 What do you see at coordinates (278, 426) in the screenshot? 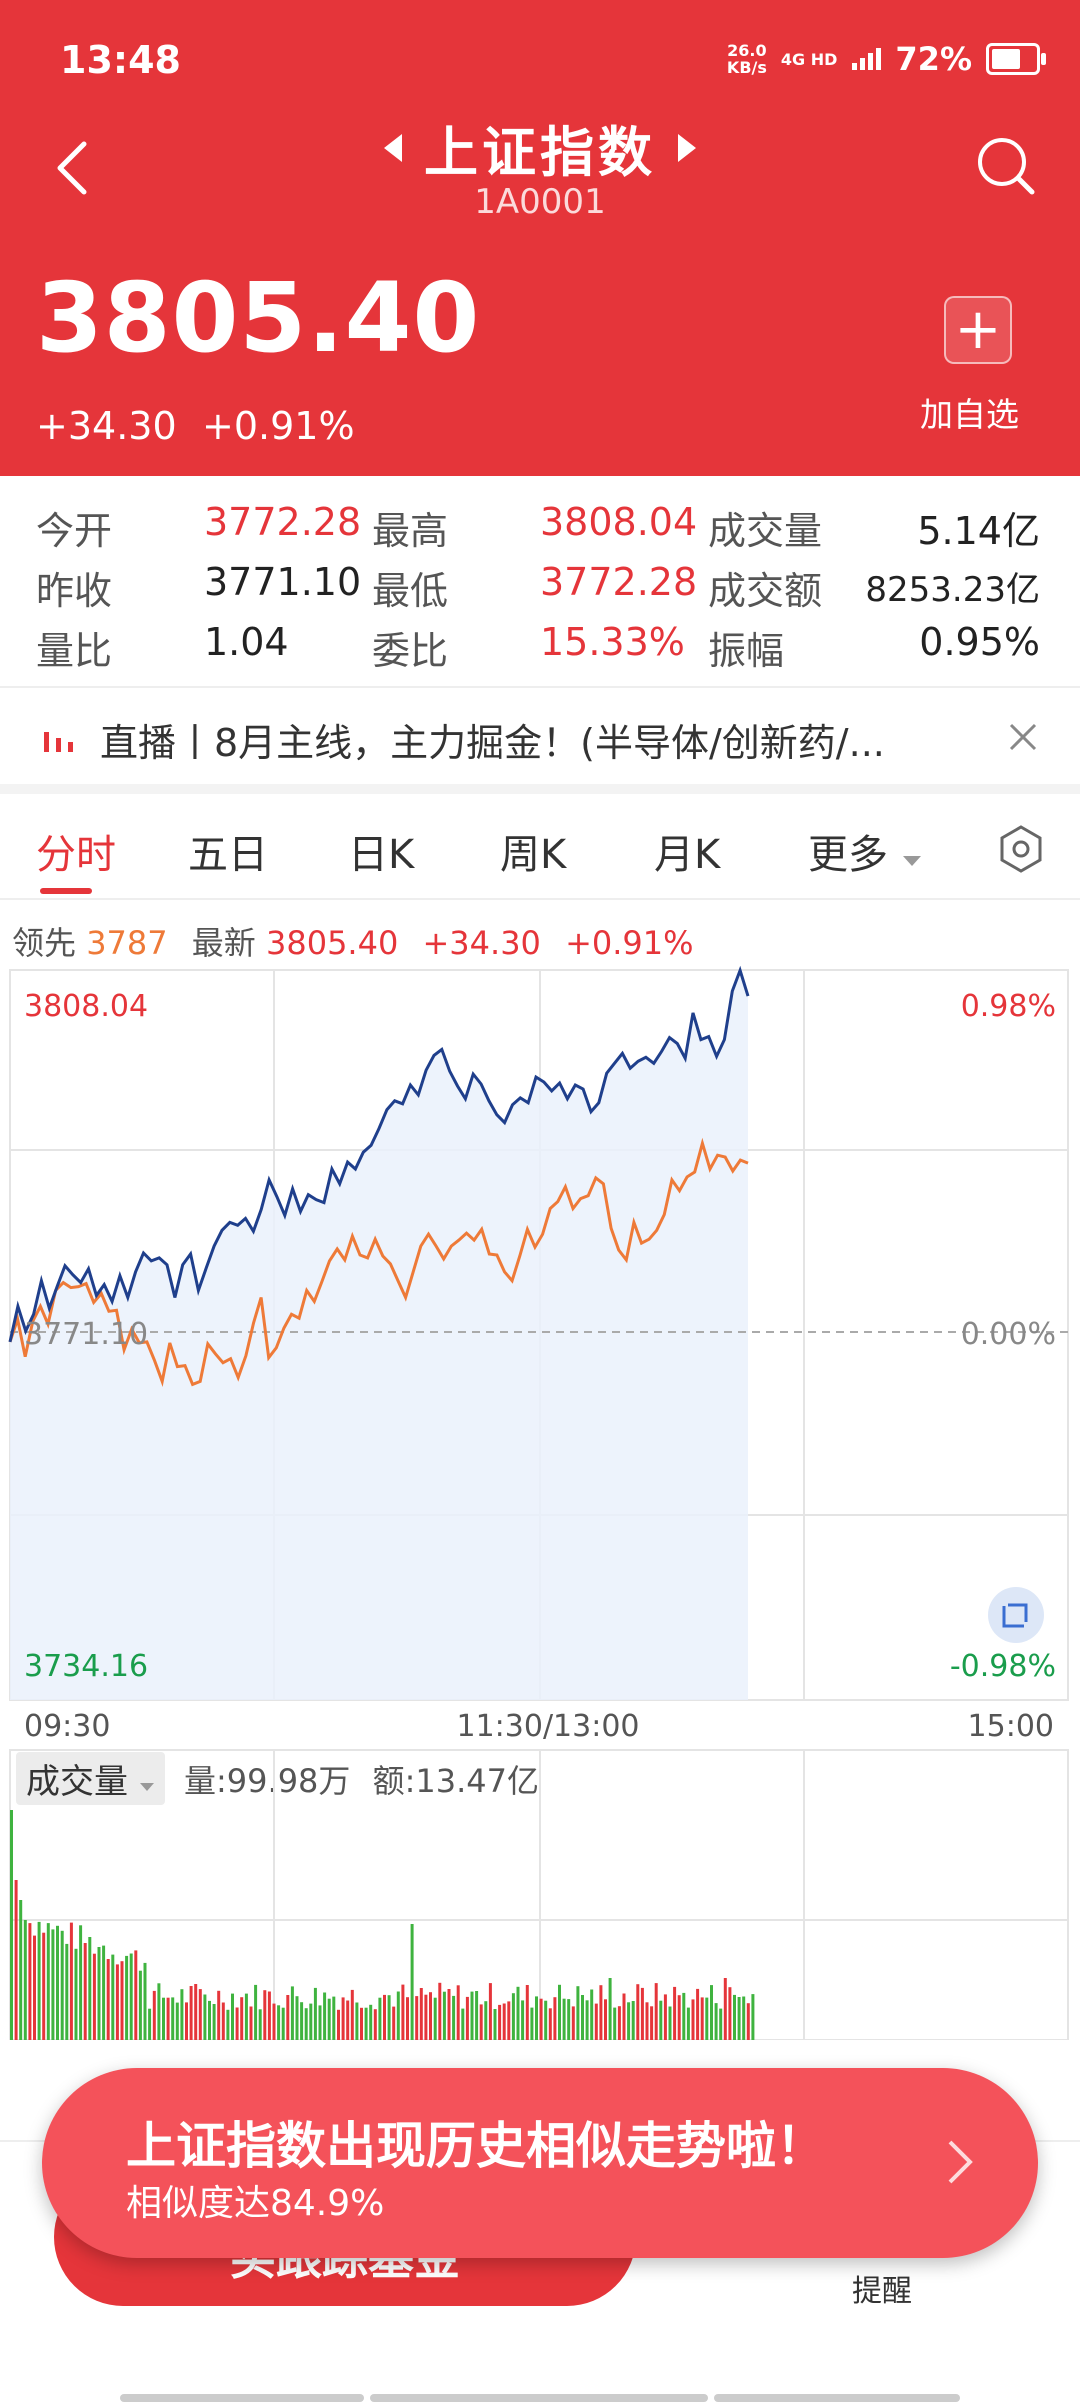
I see `price-change-pct: +0.91%` at bounding box center [278, 426].